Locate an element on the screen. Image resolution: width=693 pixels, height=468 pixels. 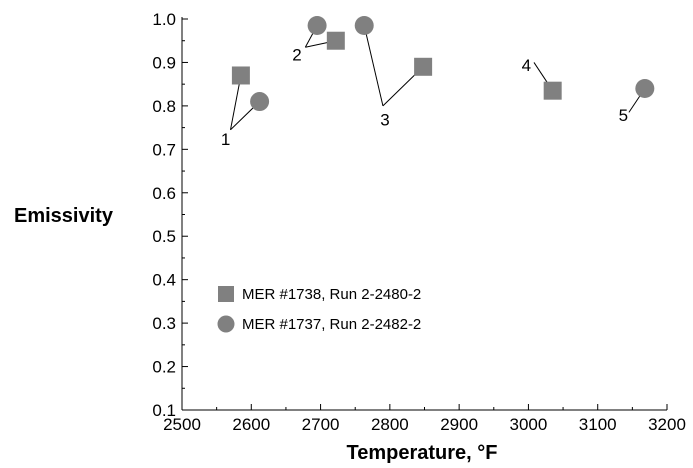
x-tick-label: 2800 is located at coordinates (390, 424).